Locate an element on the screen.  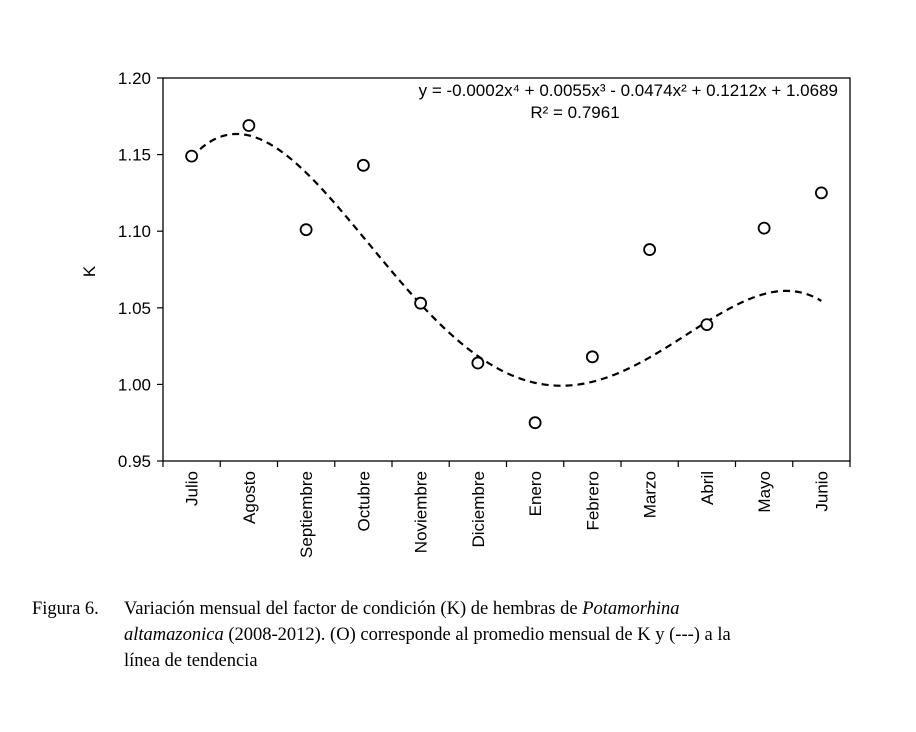
x-tick-label: Diciembre is located at coordinates (478, 509).